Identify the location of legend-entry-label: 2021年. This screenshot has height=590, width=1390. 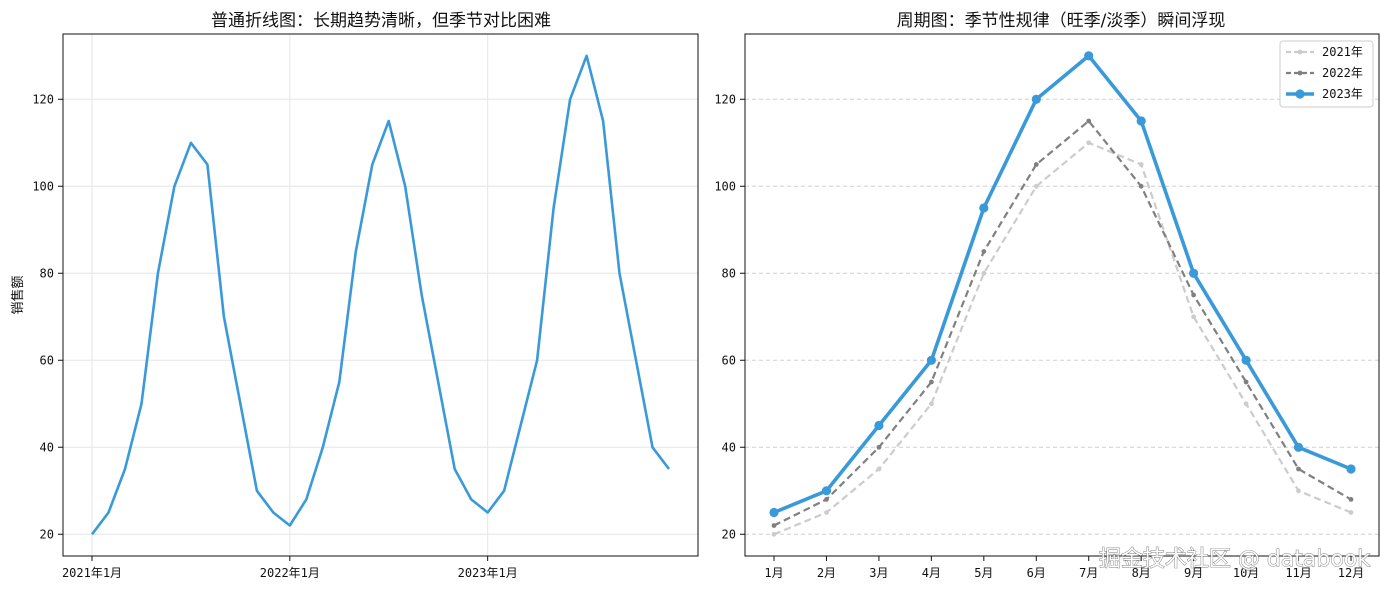
(1342, 52).